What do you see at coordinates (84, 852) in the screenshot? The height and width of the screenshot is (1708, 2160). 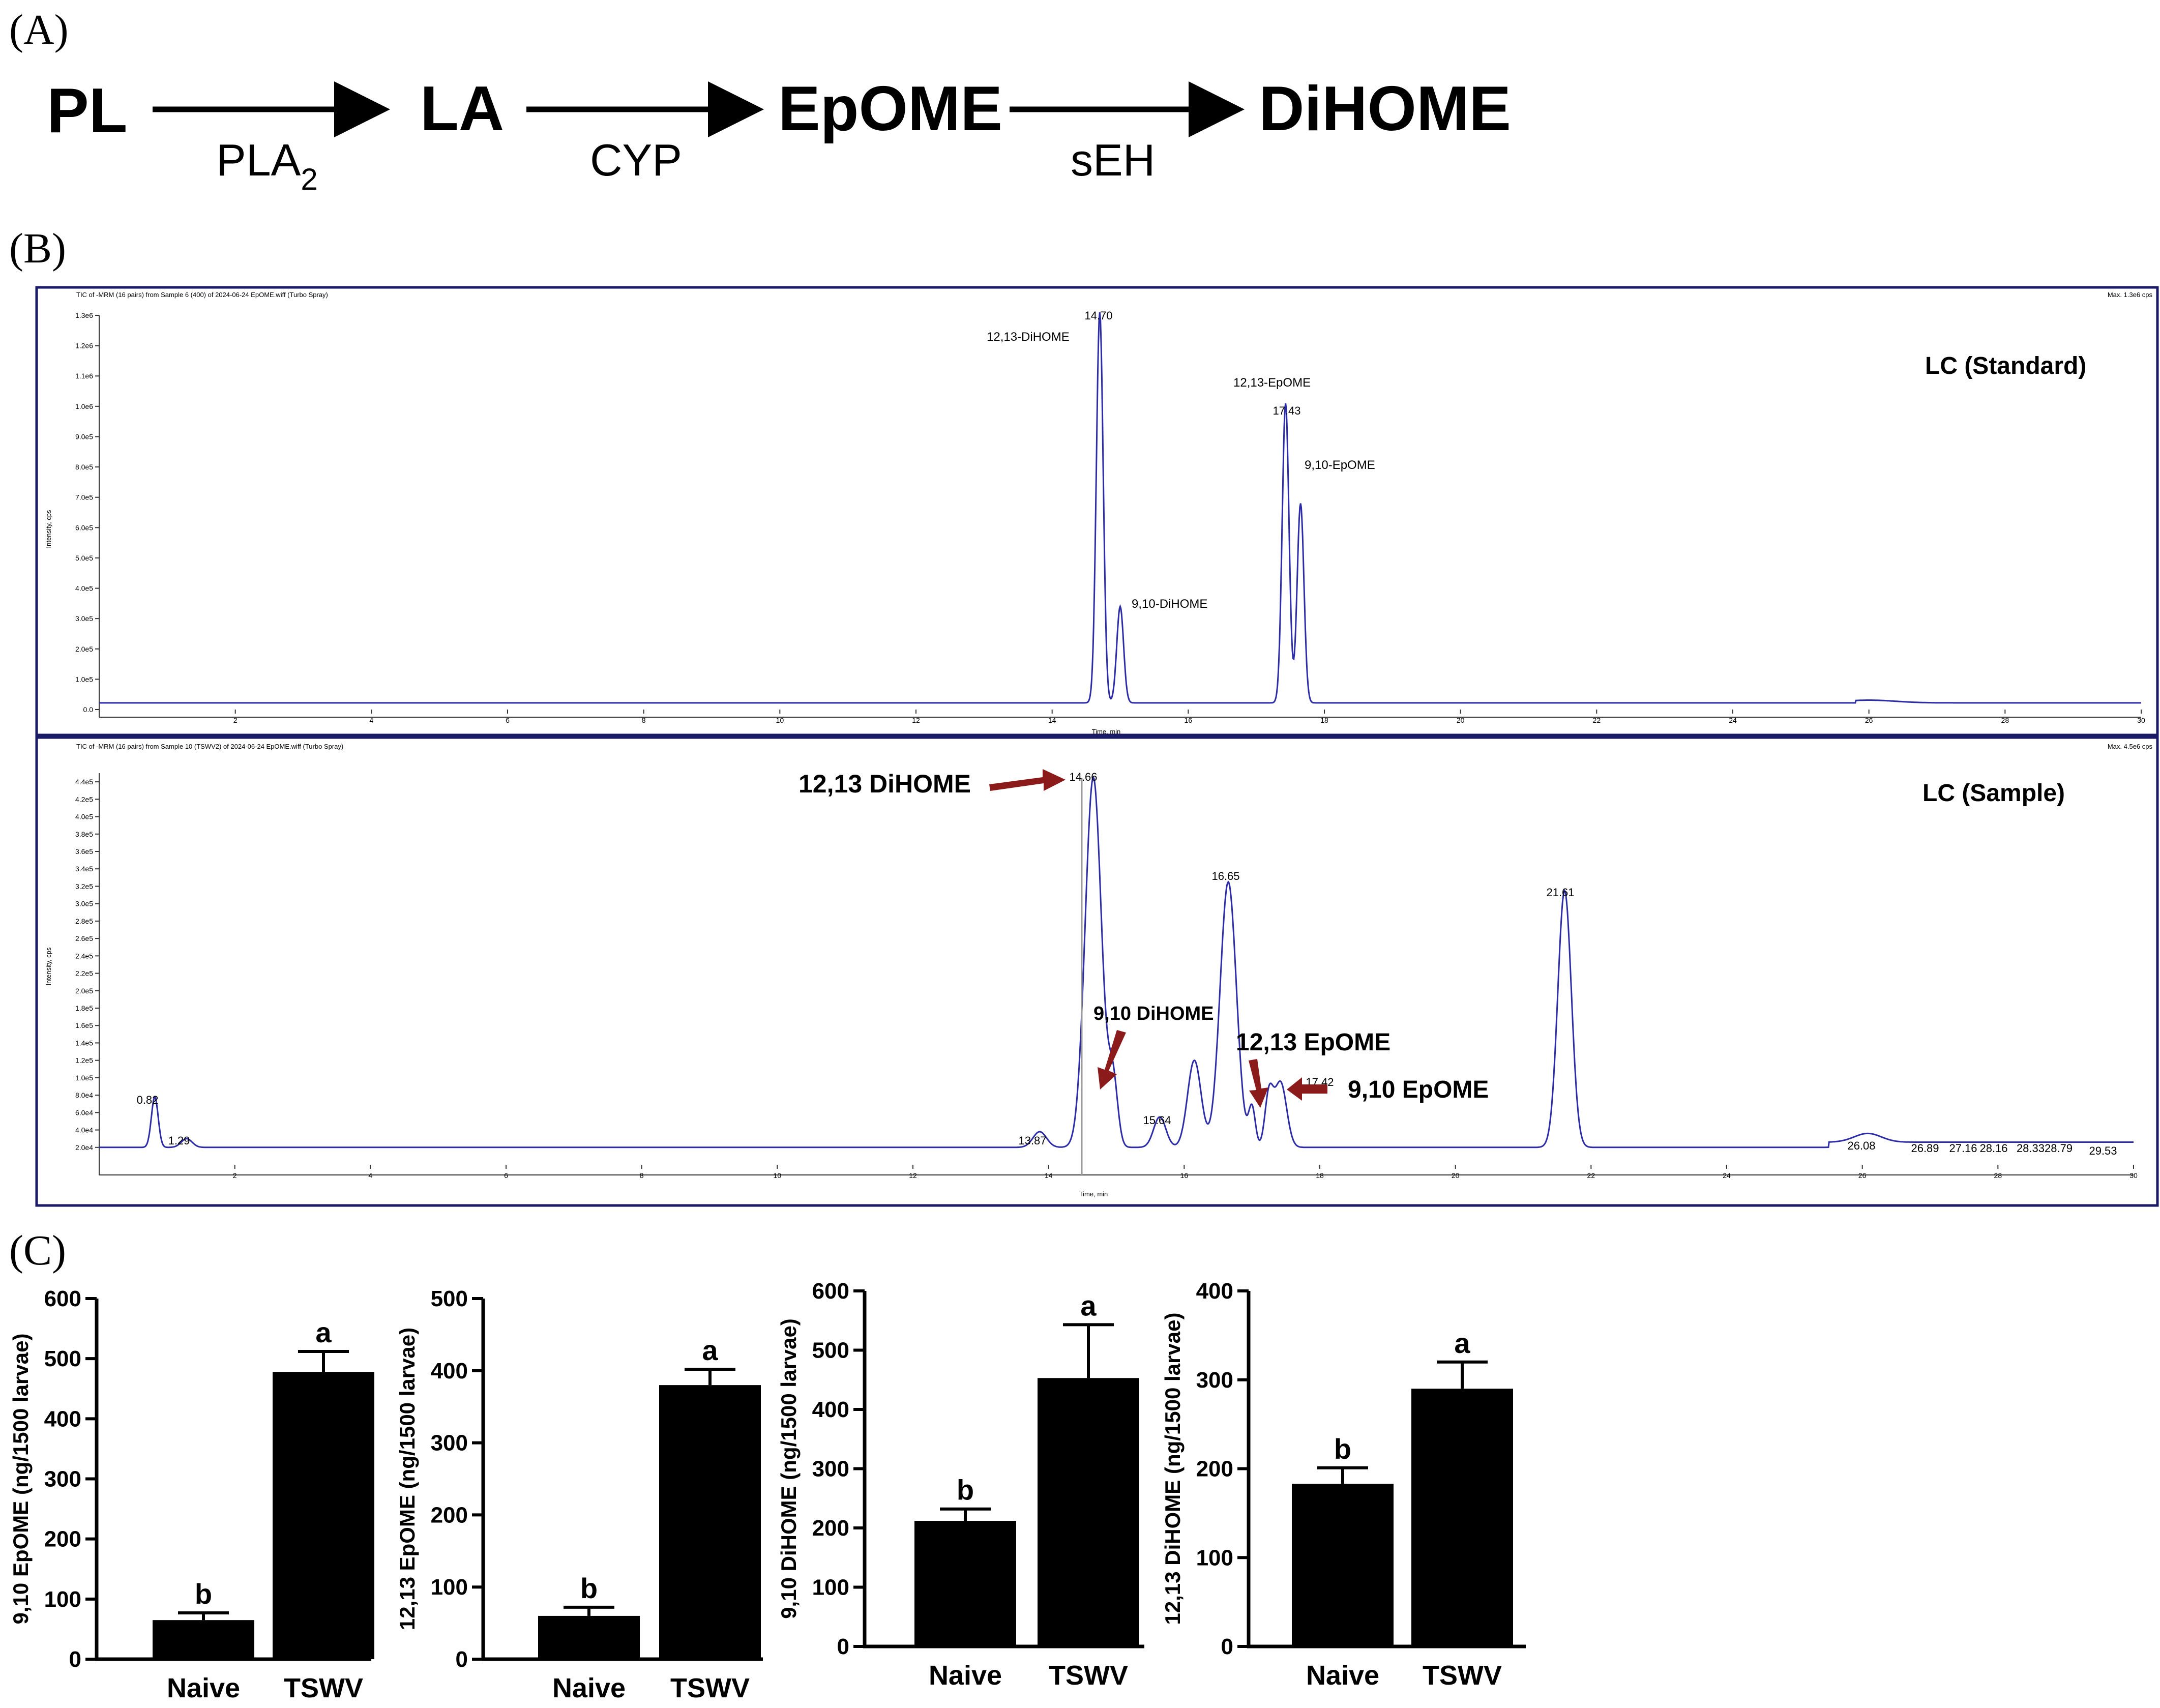 I see `y-tick-label: 3.6e5` at bounding box center [84, 852].